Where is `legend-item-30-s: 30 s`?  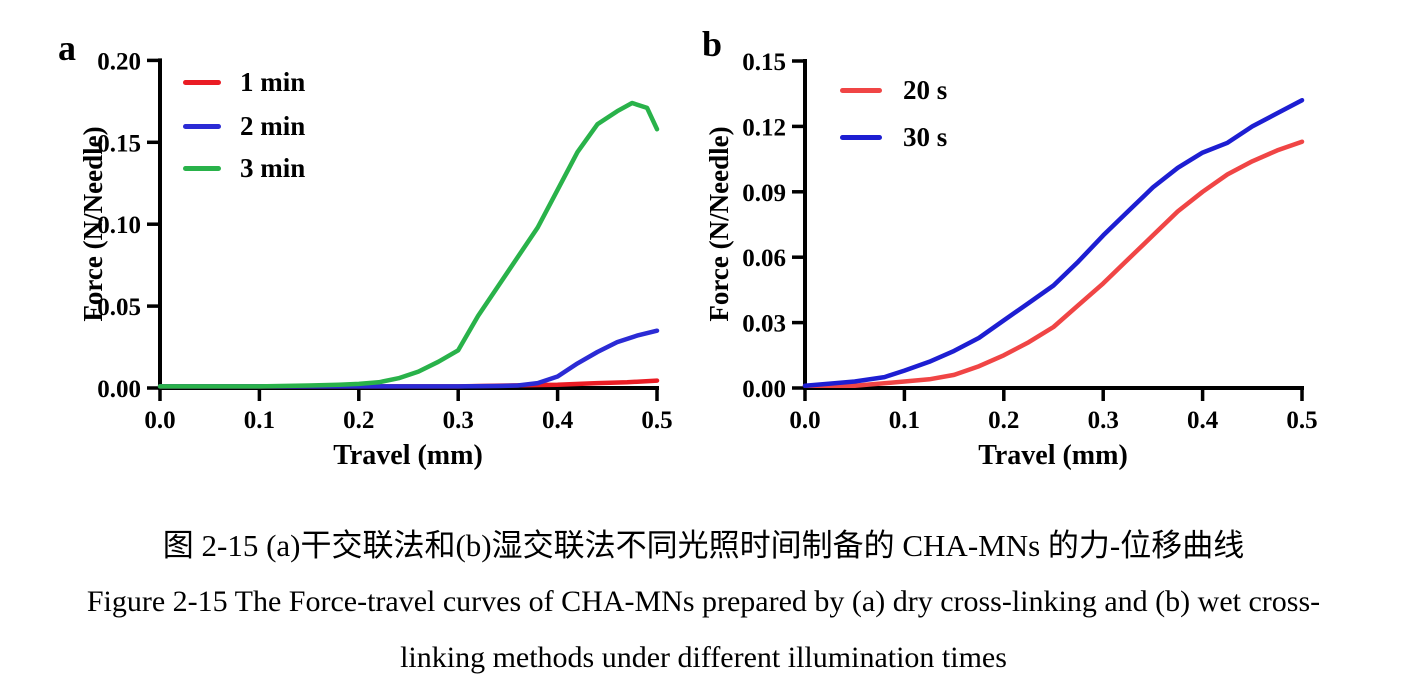
legend-item-30-s: 30 s is located at coordinates (894, 137).